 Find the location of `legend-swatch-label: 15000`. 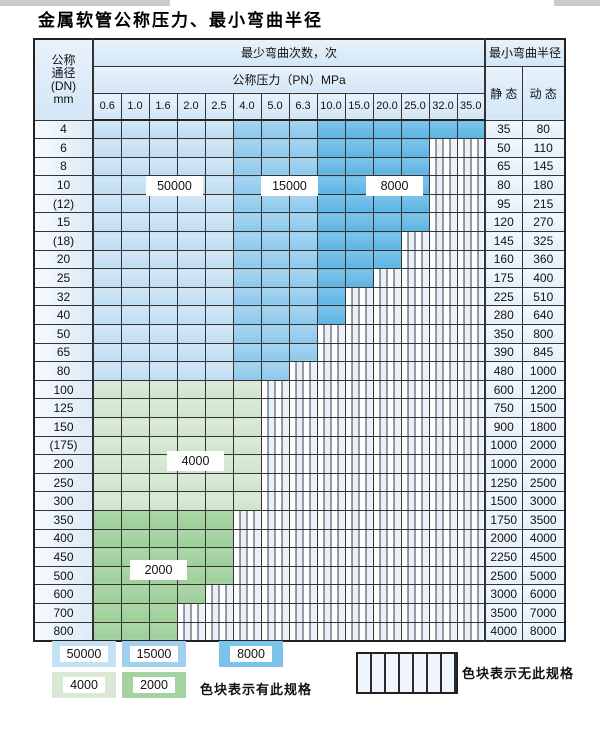

legend-swatch-label: 15000 is located at coordinates (154, 654).